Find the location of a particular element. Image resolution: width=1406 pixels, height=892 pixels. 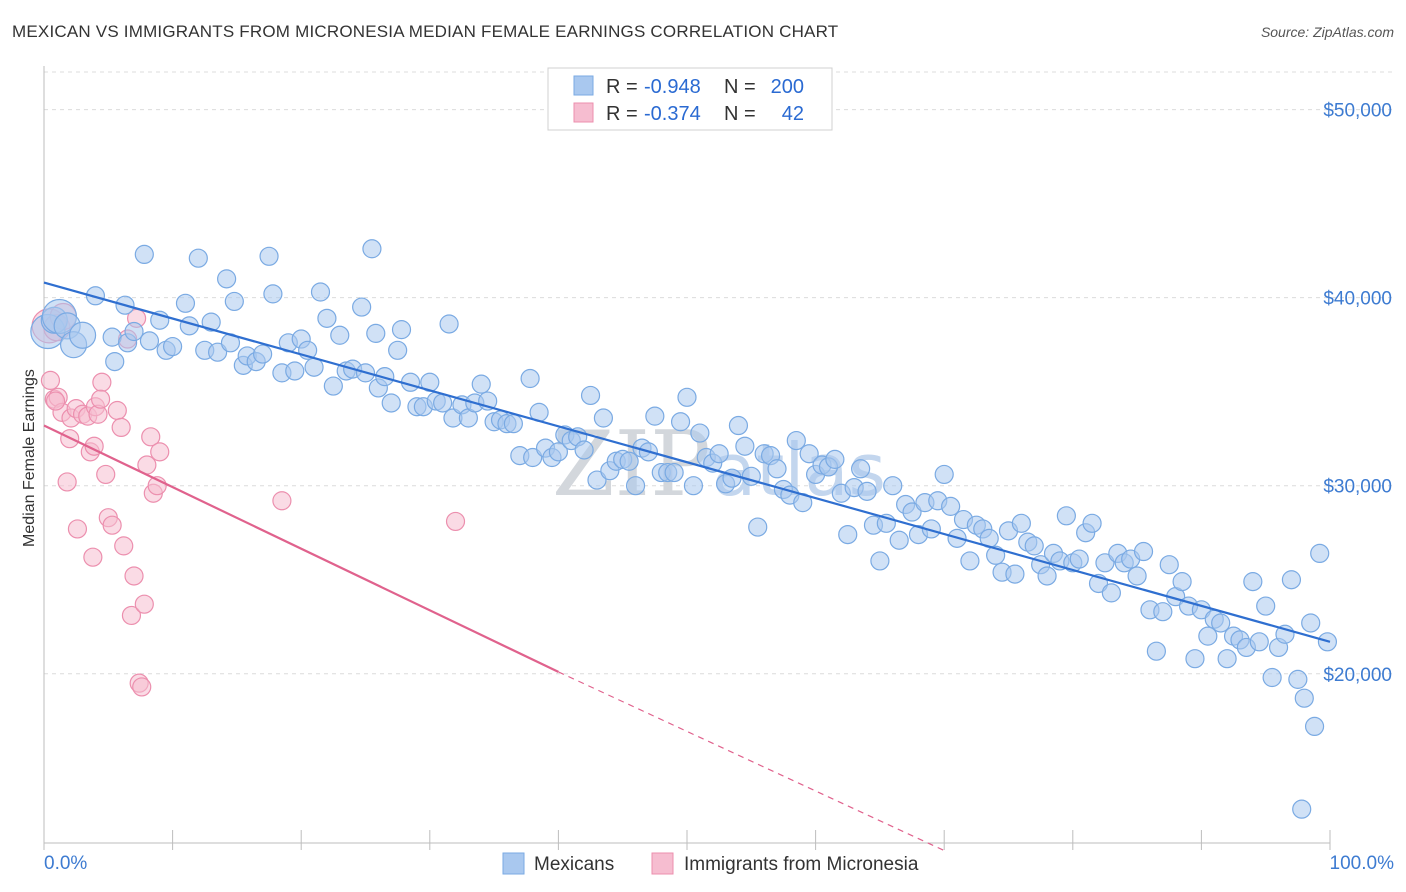

legend-swatch-mexicans is located at coordinates (583, 85).